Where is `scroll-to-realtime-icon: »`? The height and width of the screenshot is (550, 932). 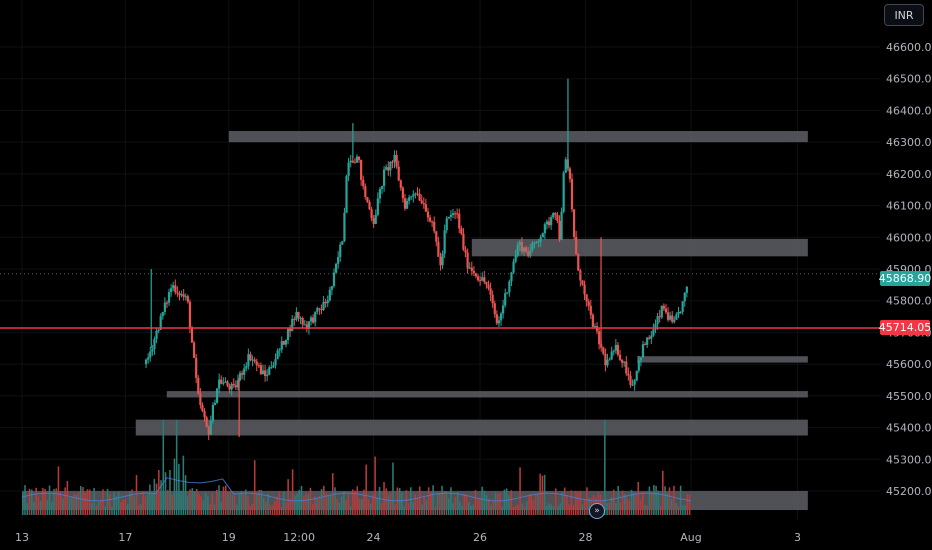
scroll-to-realtime-icon: » is located at coordinates (597, 511).